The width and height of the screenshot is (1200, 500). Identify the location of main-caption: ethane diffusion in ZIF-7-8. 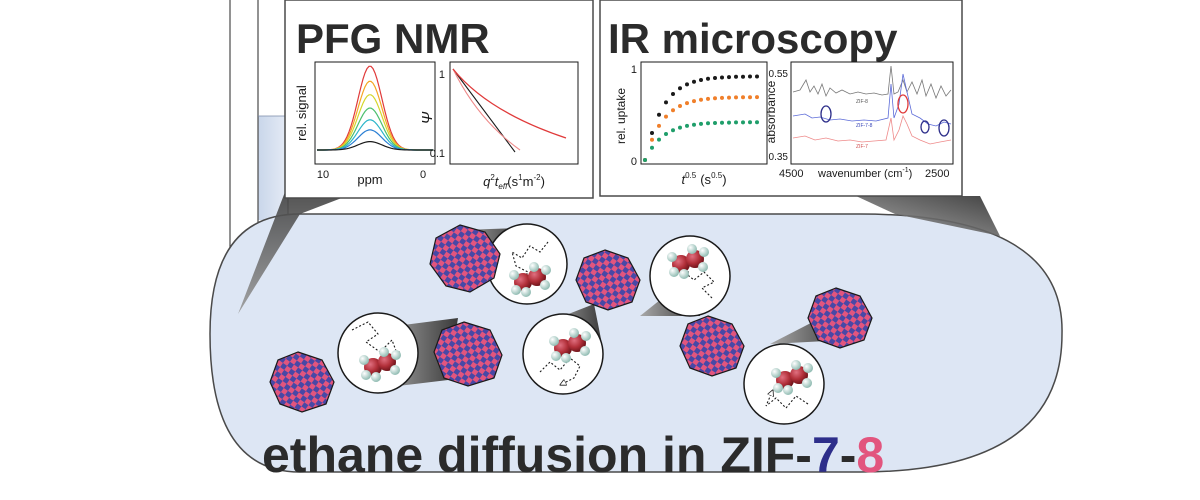
(612, 455).